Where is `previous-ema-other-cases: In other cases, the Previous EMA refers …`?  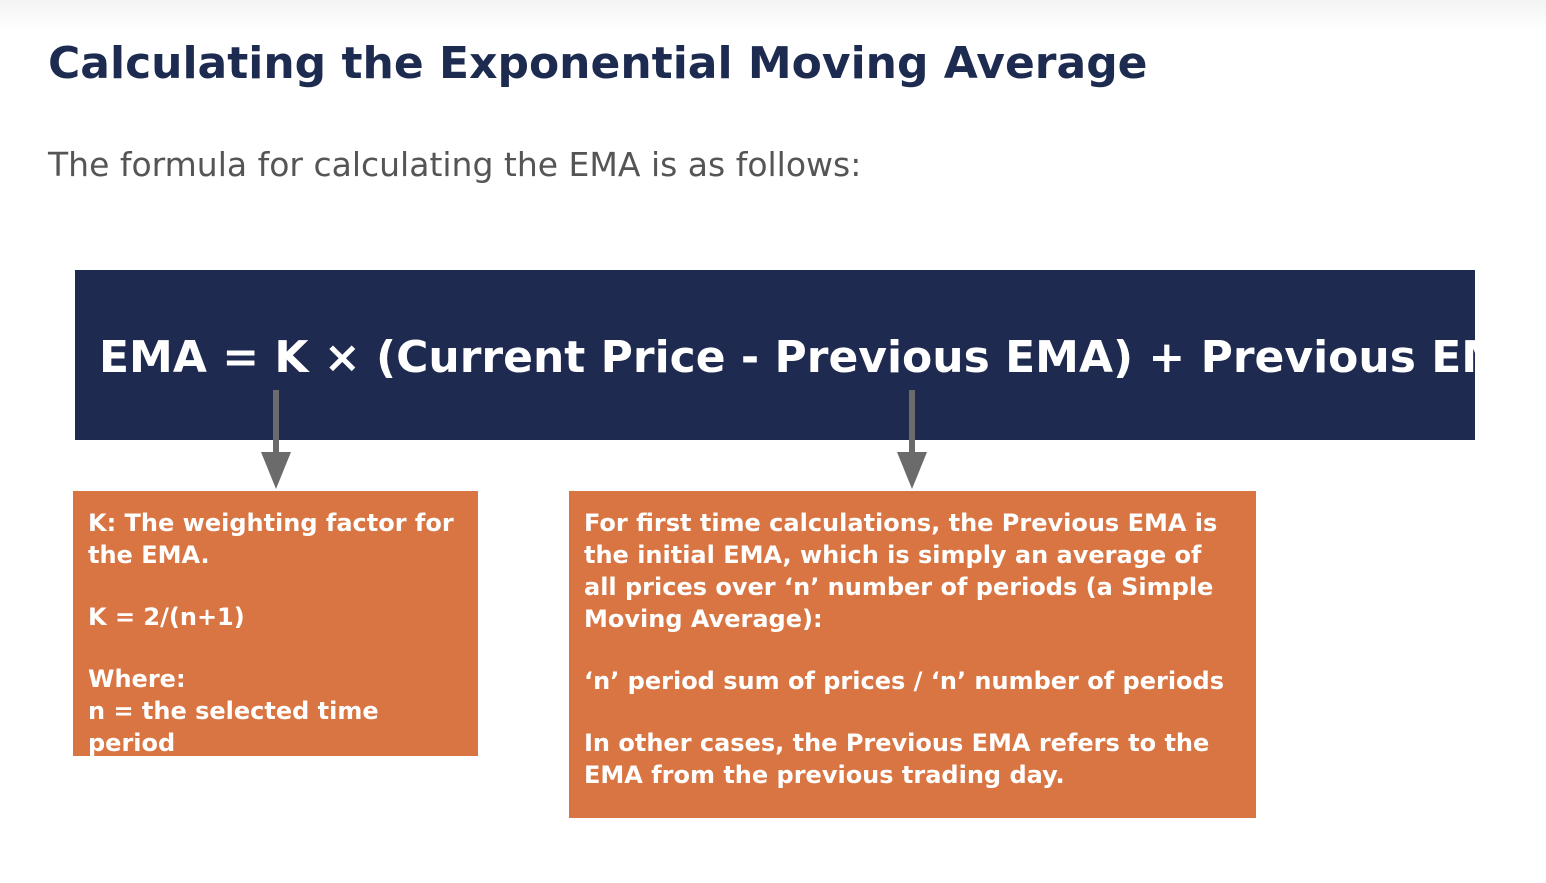
previous-ema-other-cases: In other cases, the Previous EMA refers … is located at coordinates (897, 759).